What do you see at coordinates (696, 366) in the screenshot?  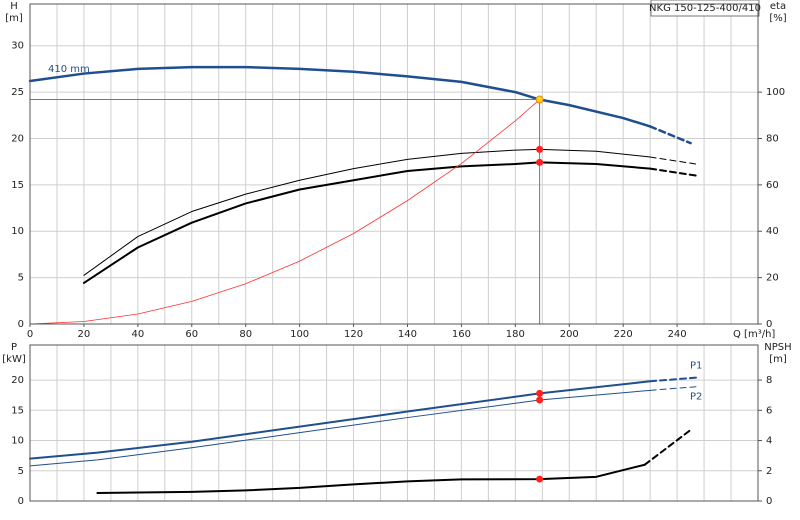 I see `series-label: P1` at bounding box center [696, 366].